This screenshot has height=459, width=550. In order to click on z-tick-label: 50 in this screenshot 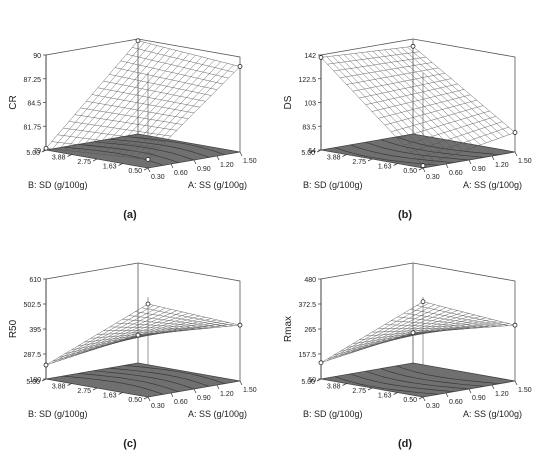, I will do `click(312, 380)`.